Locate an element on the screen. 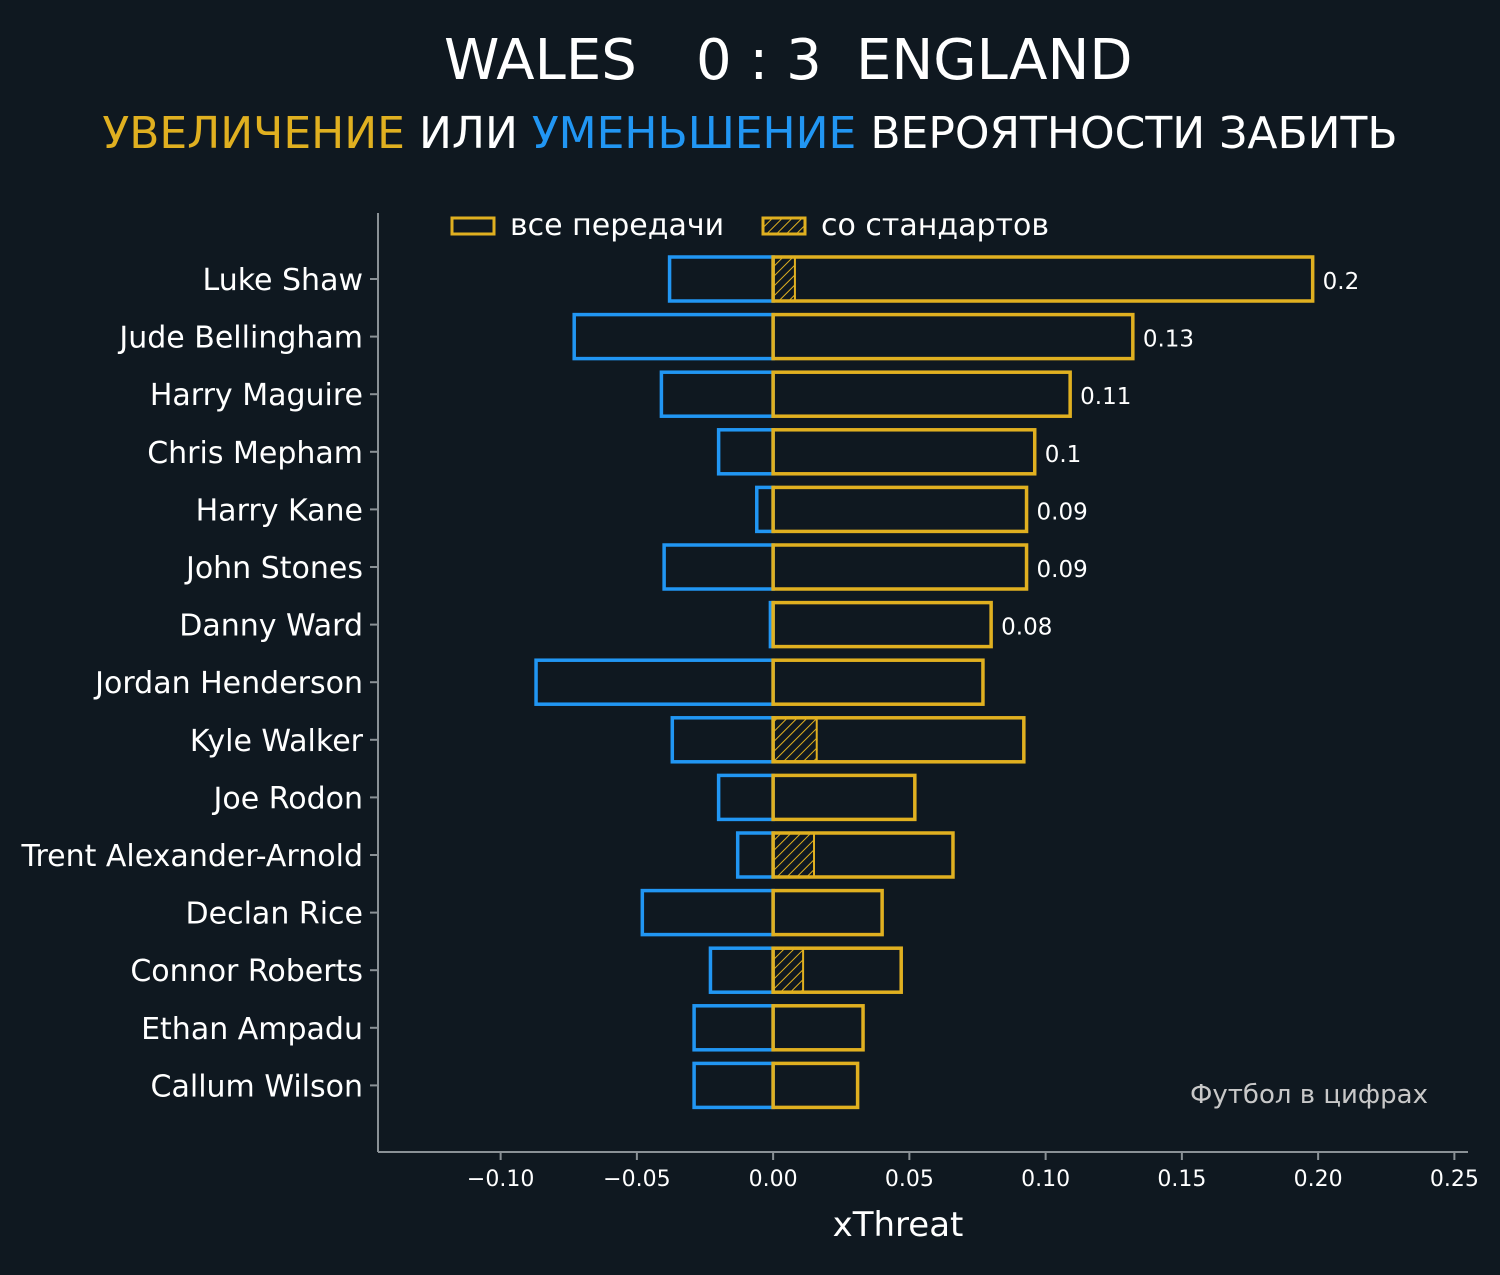 This screenshot has height=1275, width=1500. player-name-label: Jordan Henderson is located at coordinates (228, 683).